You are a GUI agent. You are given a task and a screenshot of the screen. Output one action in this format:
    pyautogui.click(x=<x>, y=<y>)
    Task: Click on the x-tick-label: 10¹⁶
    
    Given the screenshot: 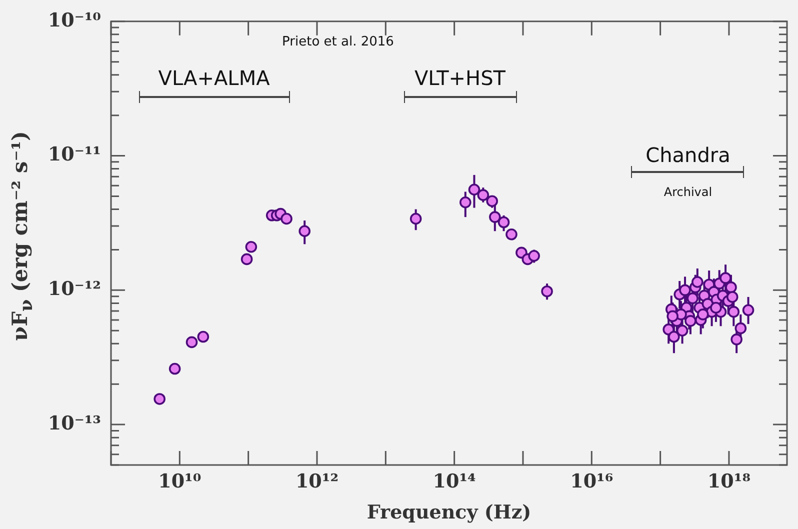 What is the action you would take?
    pyautogui.click(x=592, y=481)
    